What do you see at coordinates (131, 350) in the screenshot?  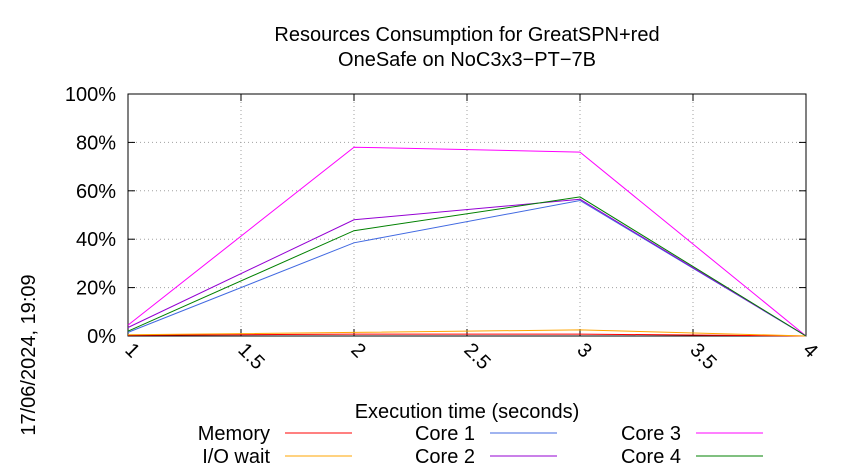 I see `x-tick-label: 1` at bounding box center [131, 350].